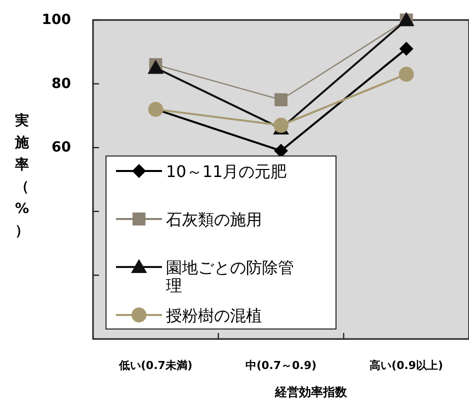 The image size is (469, 407). I want to click on y-tick-label: 100, so click(57, 20).